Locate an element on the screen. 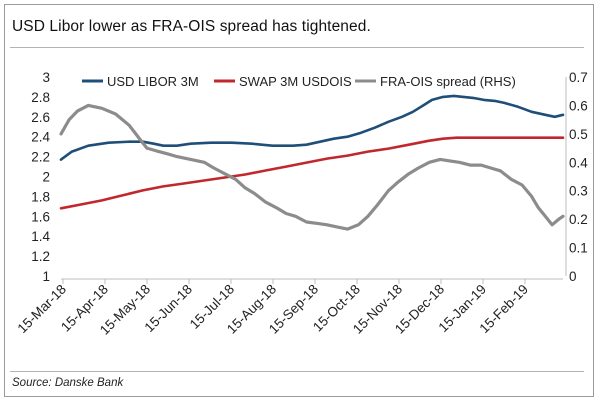  right-tick-label: 0.3 is located at coordinates (578, 191).